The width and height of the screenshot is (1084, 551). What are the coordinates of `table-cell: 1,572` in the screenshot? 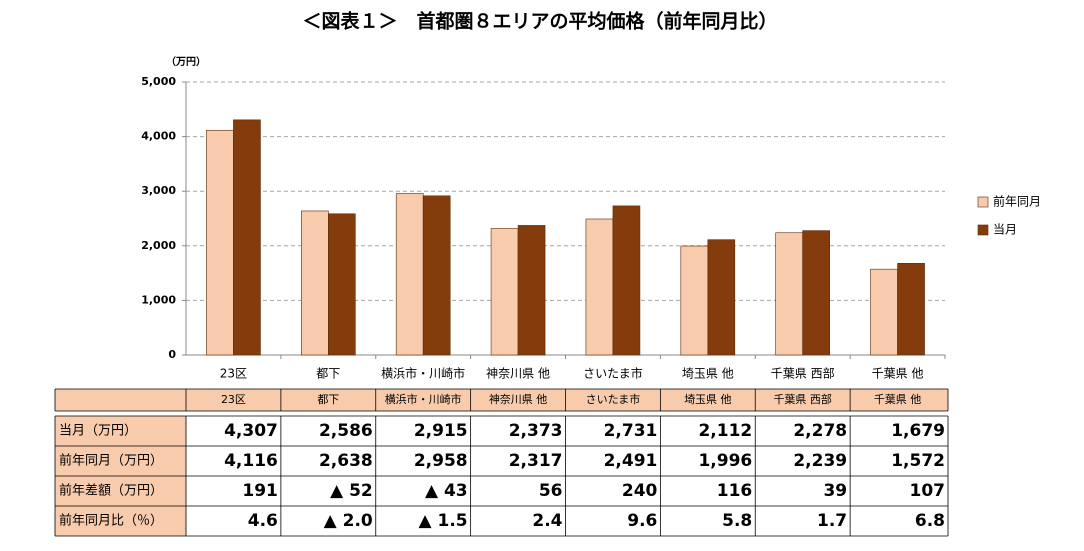 It's located at (918, 461).